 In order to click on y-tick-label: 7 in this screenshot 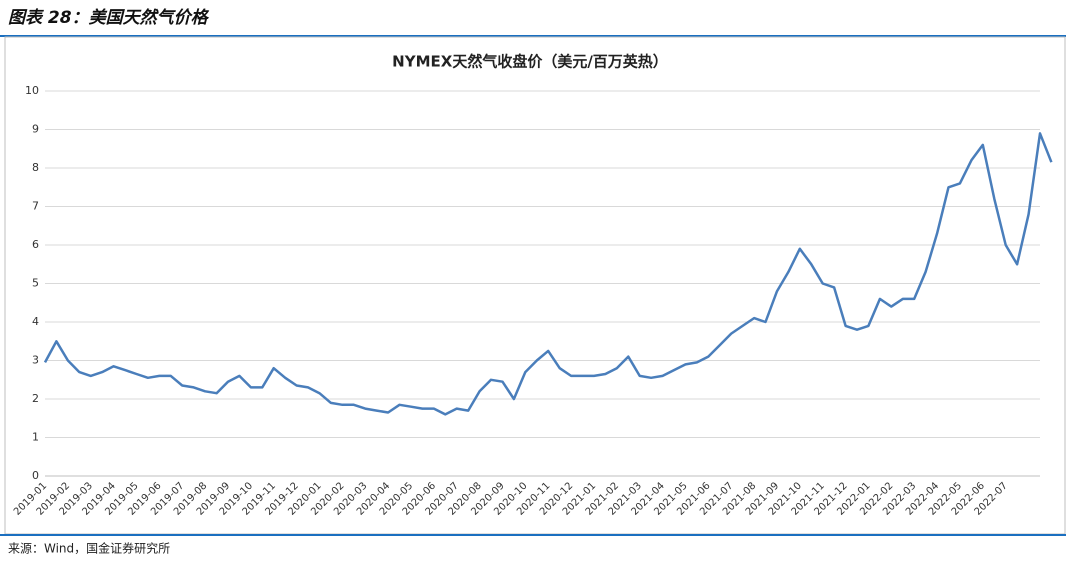, I will do `click(35, 206)`.